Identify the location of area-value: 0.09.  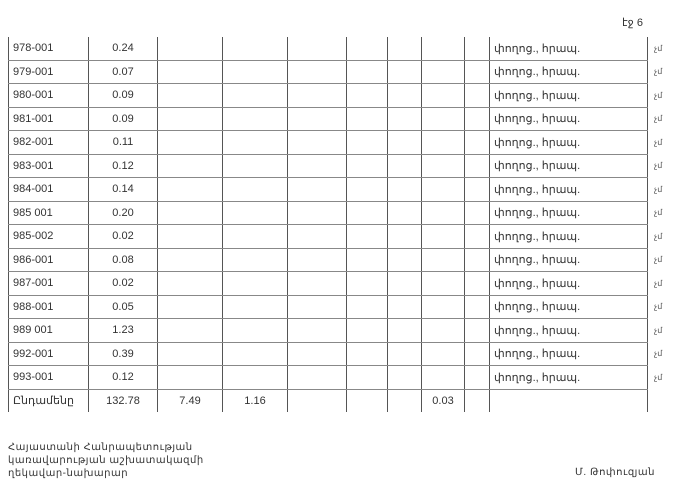
(123, 95).